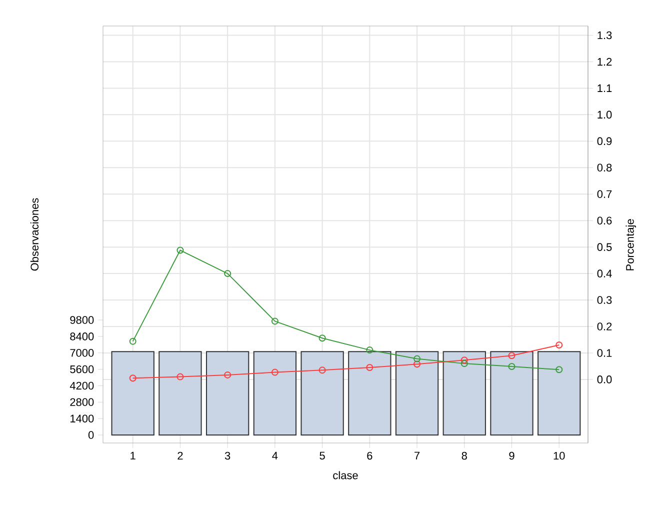 The height and width of the screenshot is (524, 661). Describe the element at coordinates (82, 352) in the screenshot. I see `y-tick-label: 7000` at that location.